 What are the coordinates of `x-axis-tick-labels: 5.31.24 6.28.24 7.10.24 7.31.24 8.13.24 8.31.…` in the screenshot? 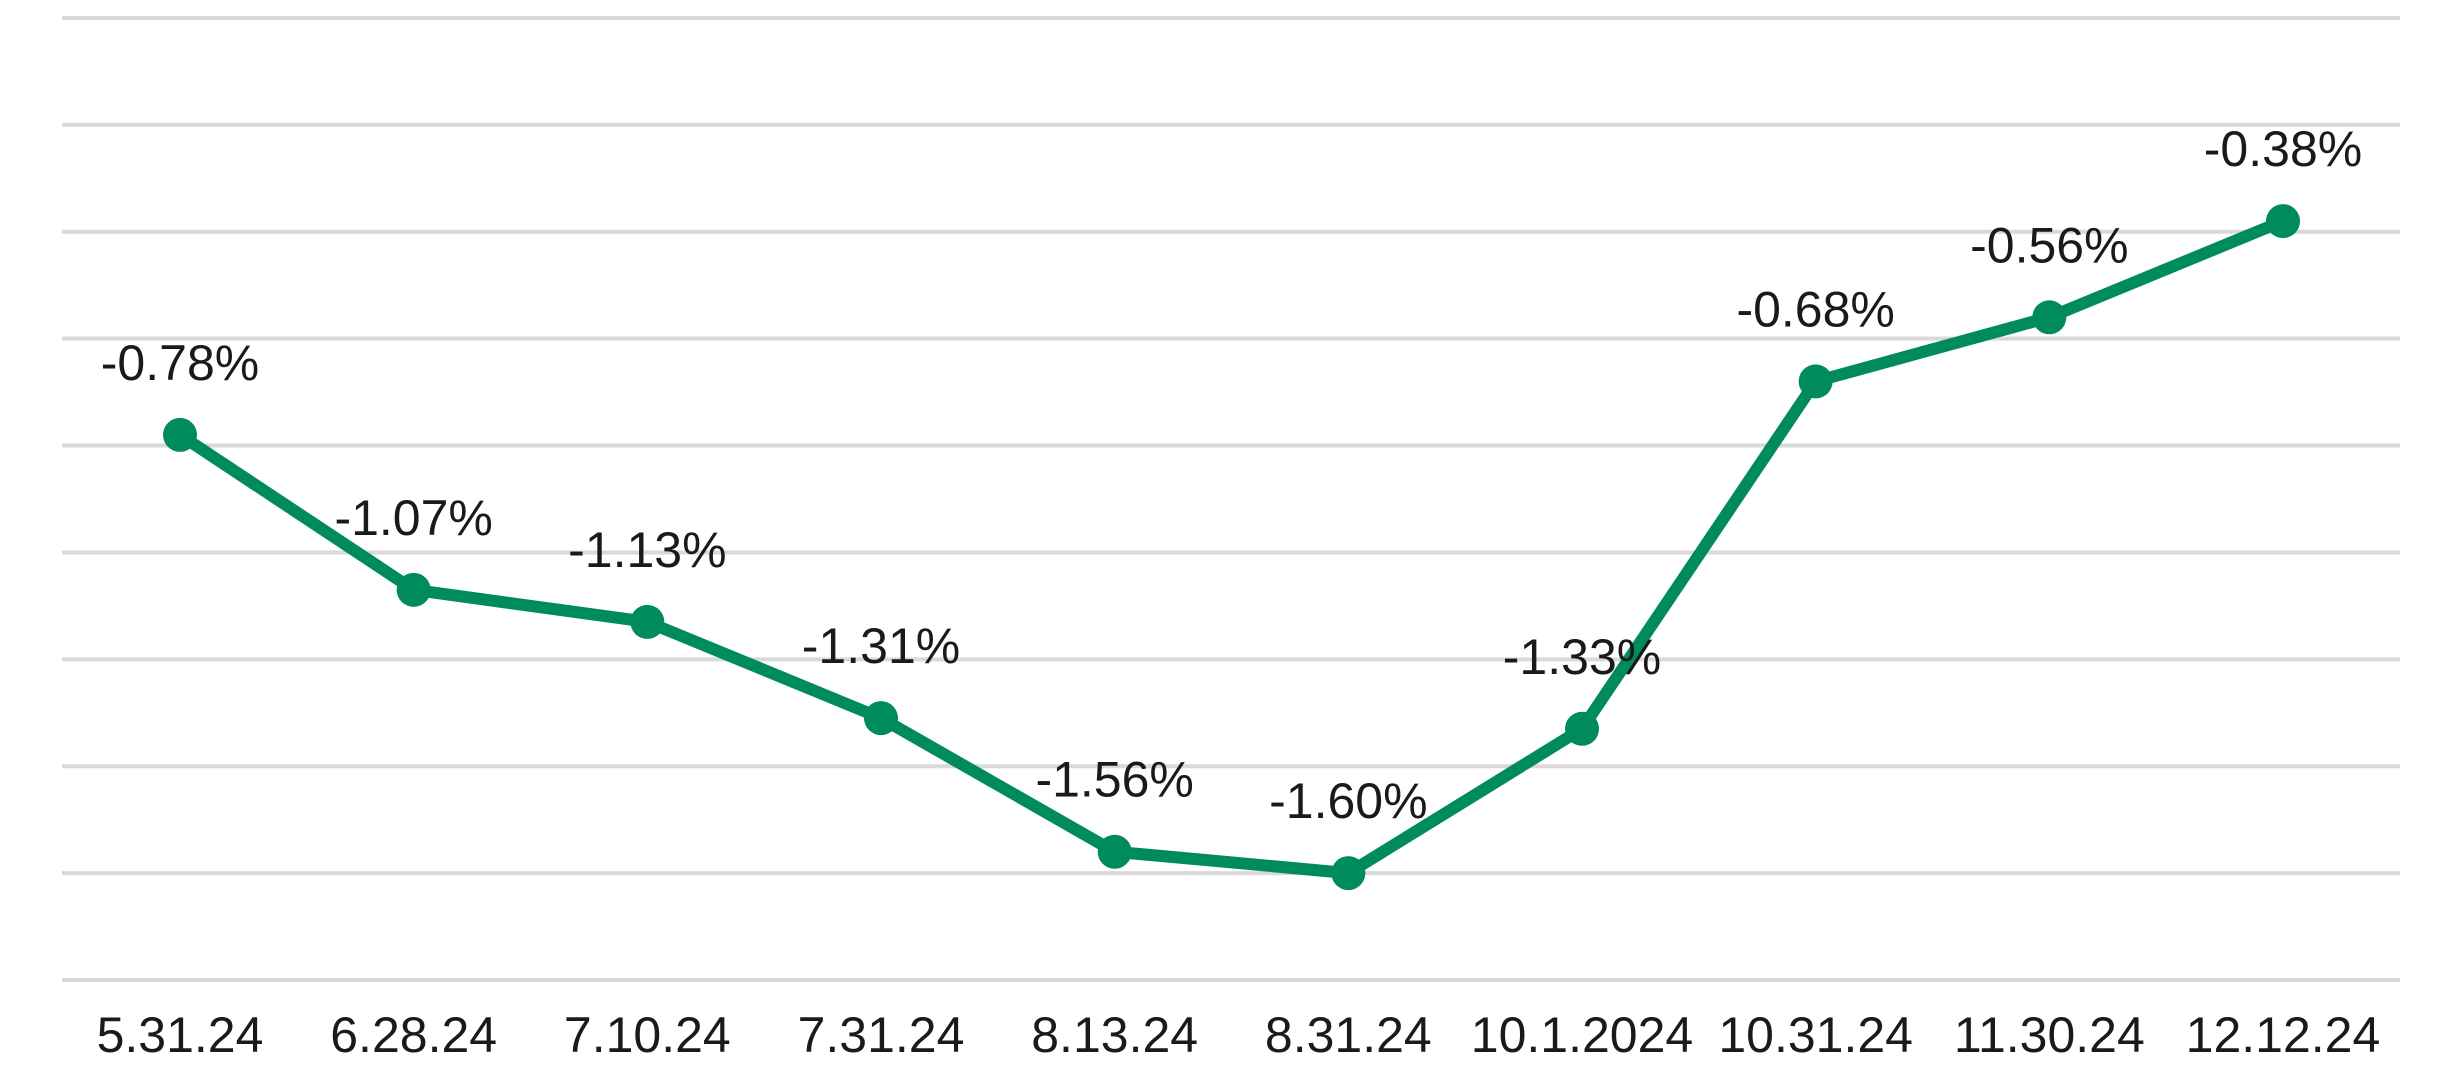 It's located at (1239, 1035).